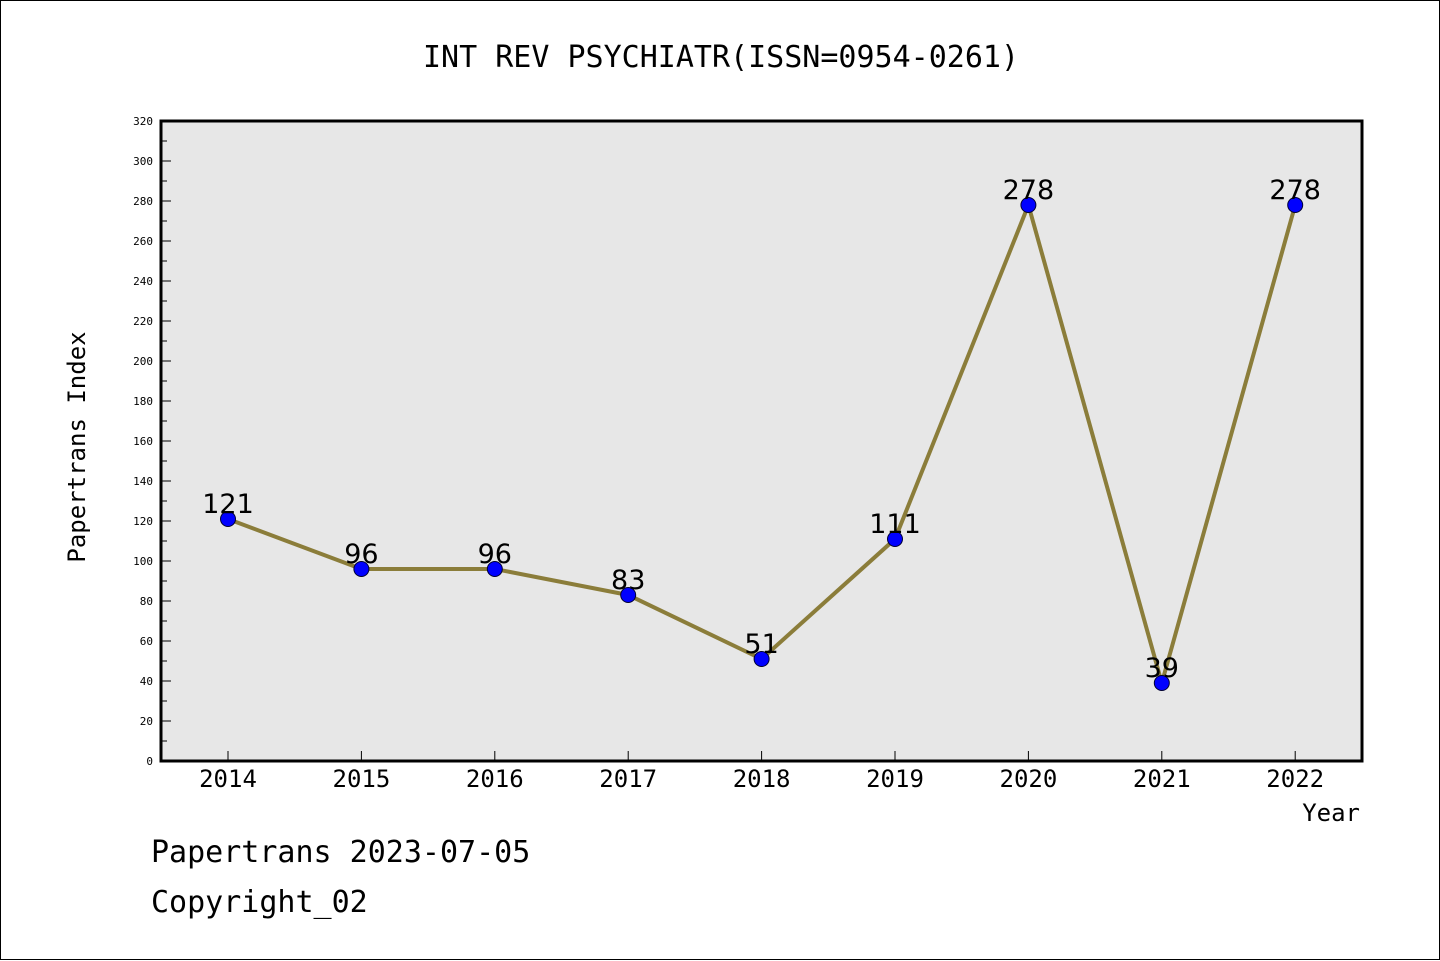 The width and height of the screenshot is (1440, 961). Describe the element at coordinates (146, 721) in the screenshot. I see `y-tick-label: 20` at that location.